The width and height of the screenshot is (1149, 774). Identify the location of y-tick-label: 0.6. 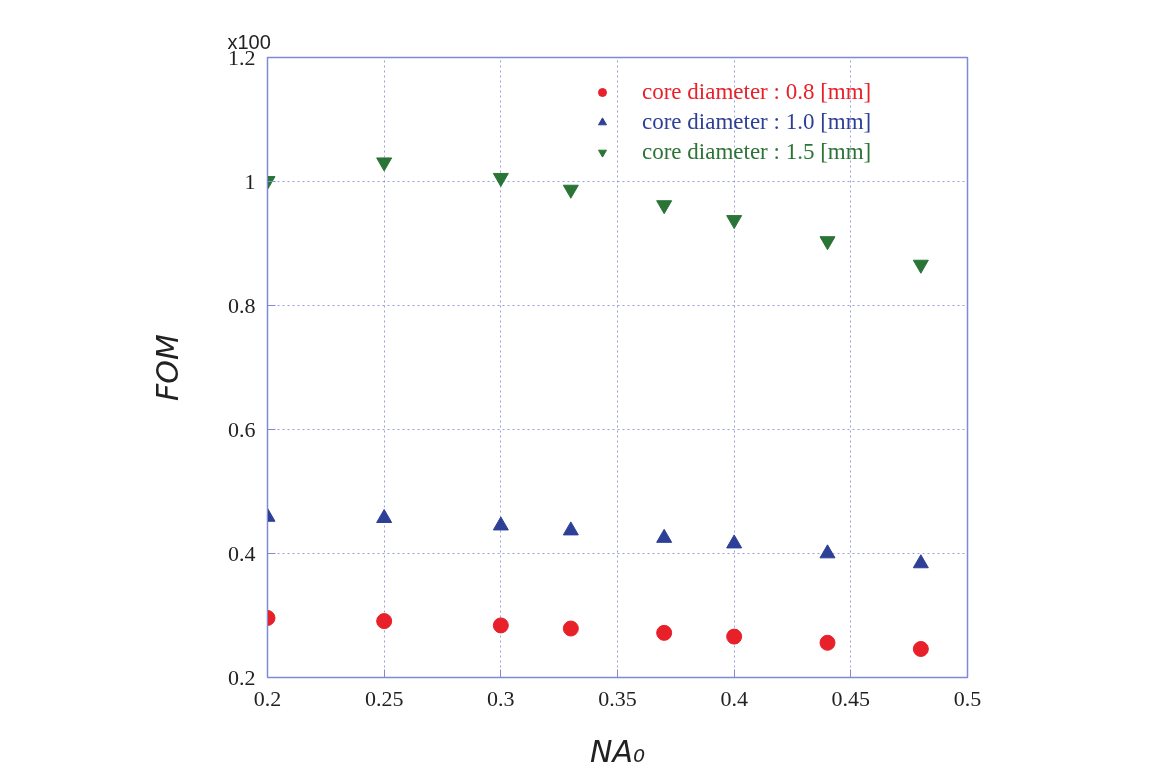
(242, 429).